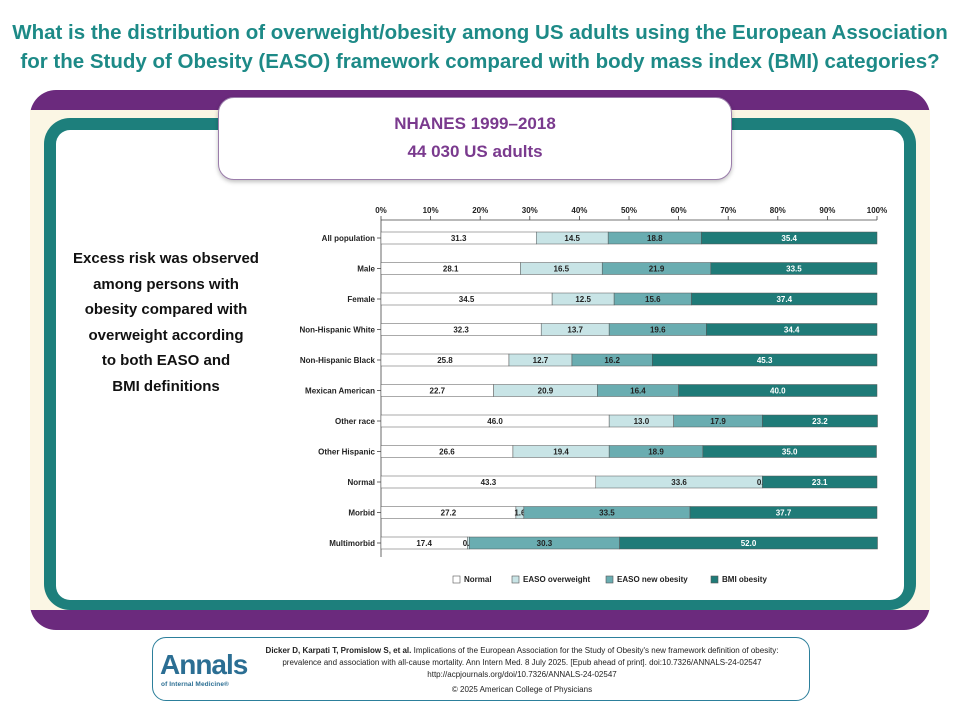  Describe the element at coordinates (653, 299) in the screenshot. I see `data-label: 15.6` at that location.